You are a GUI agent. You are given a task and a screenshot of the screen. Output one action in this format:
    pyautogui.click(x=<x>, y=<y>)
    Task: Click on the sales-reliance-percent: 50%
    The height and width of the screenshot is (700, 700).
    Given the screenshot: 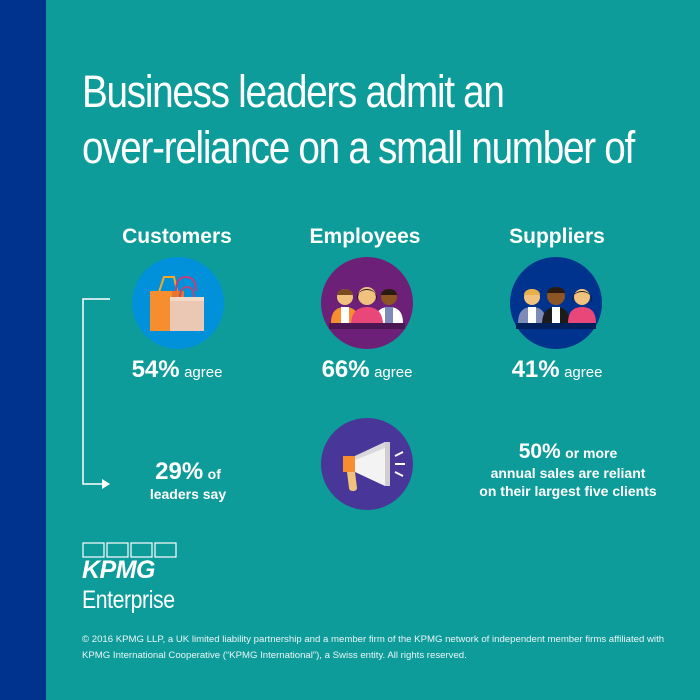 What is the action you would take?
    pyautogui.click(x=539, y=451)
    